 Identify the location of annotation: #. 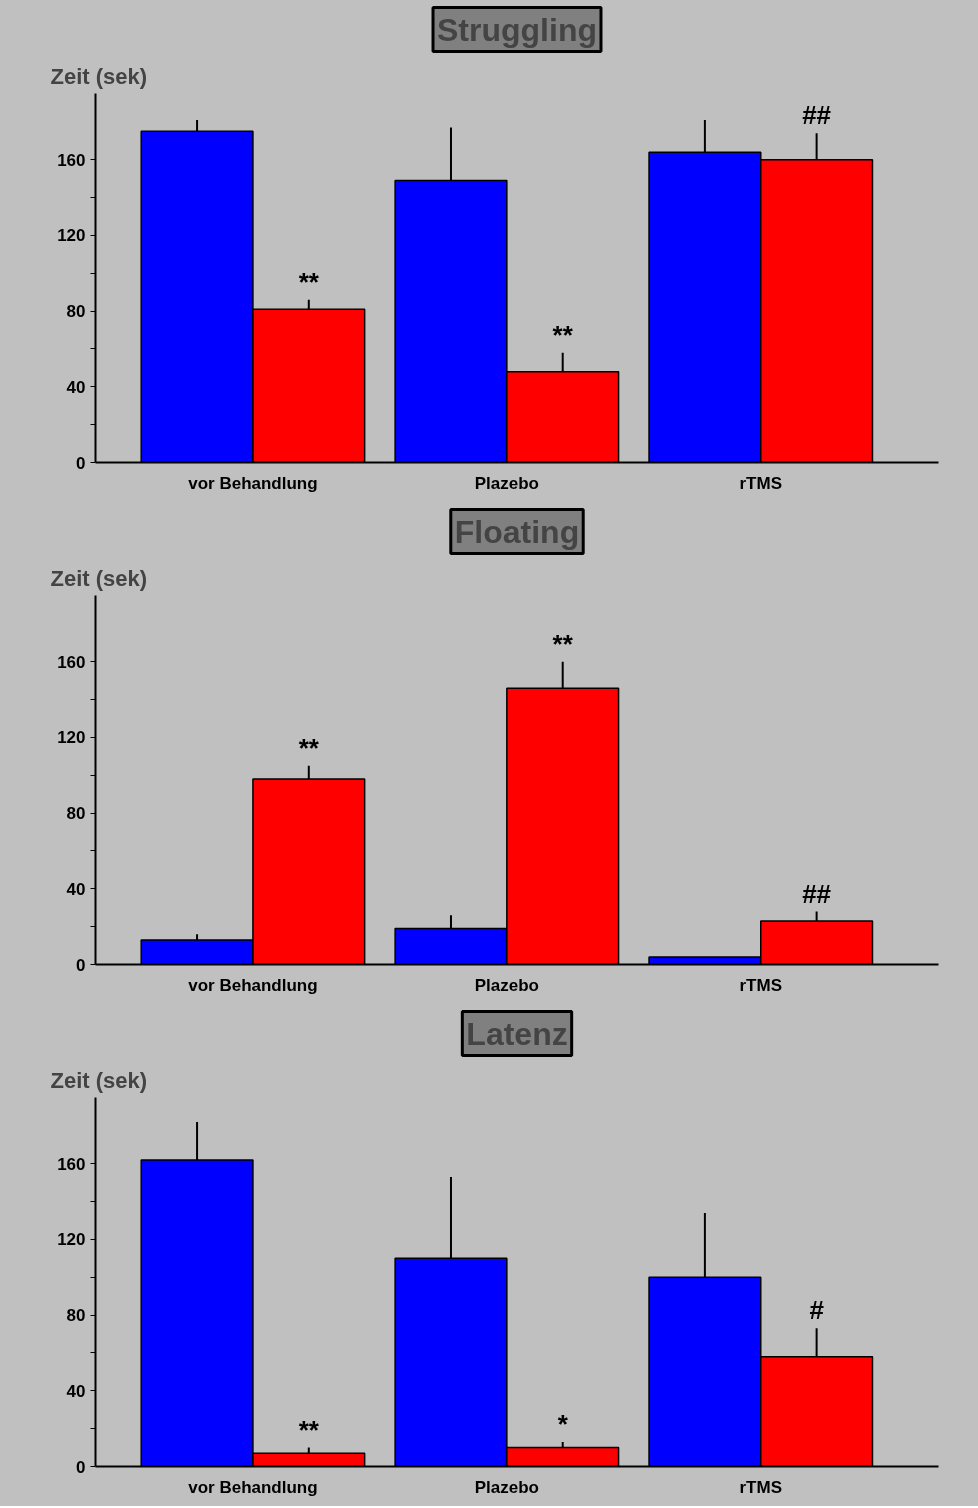
(817, 1310).